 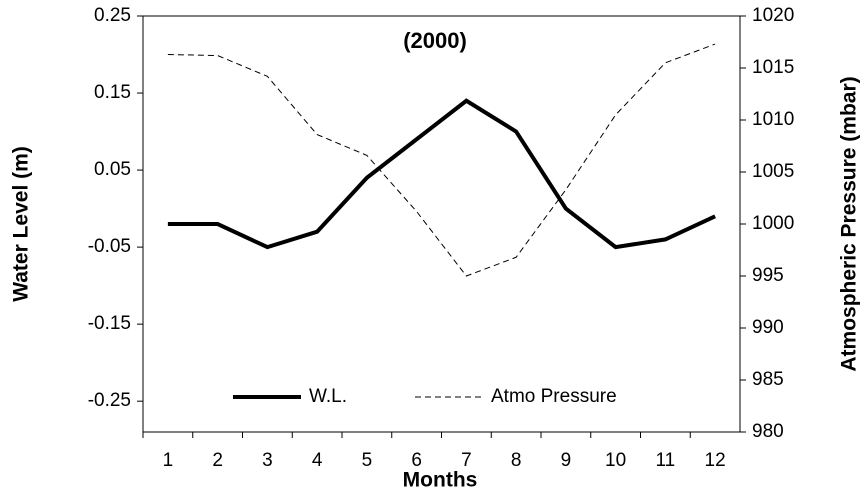 I want to click on y2-tick-label: 1000, so click(x=773, y=223).